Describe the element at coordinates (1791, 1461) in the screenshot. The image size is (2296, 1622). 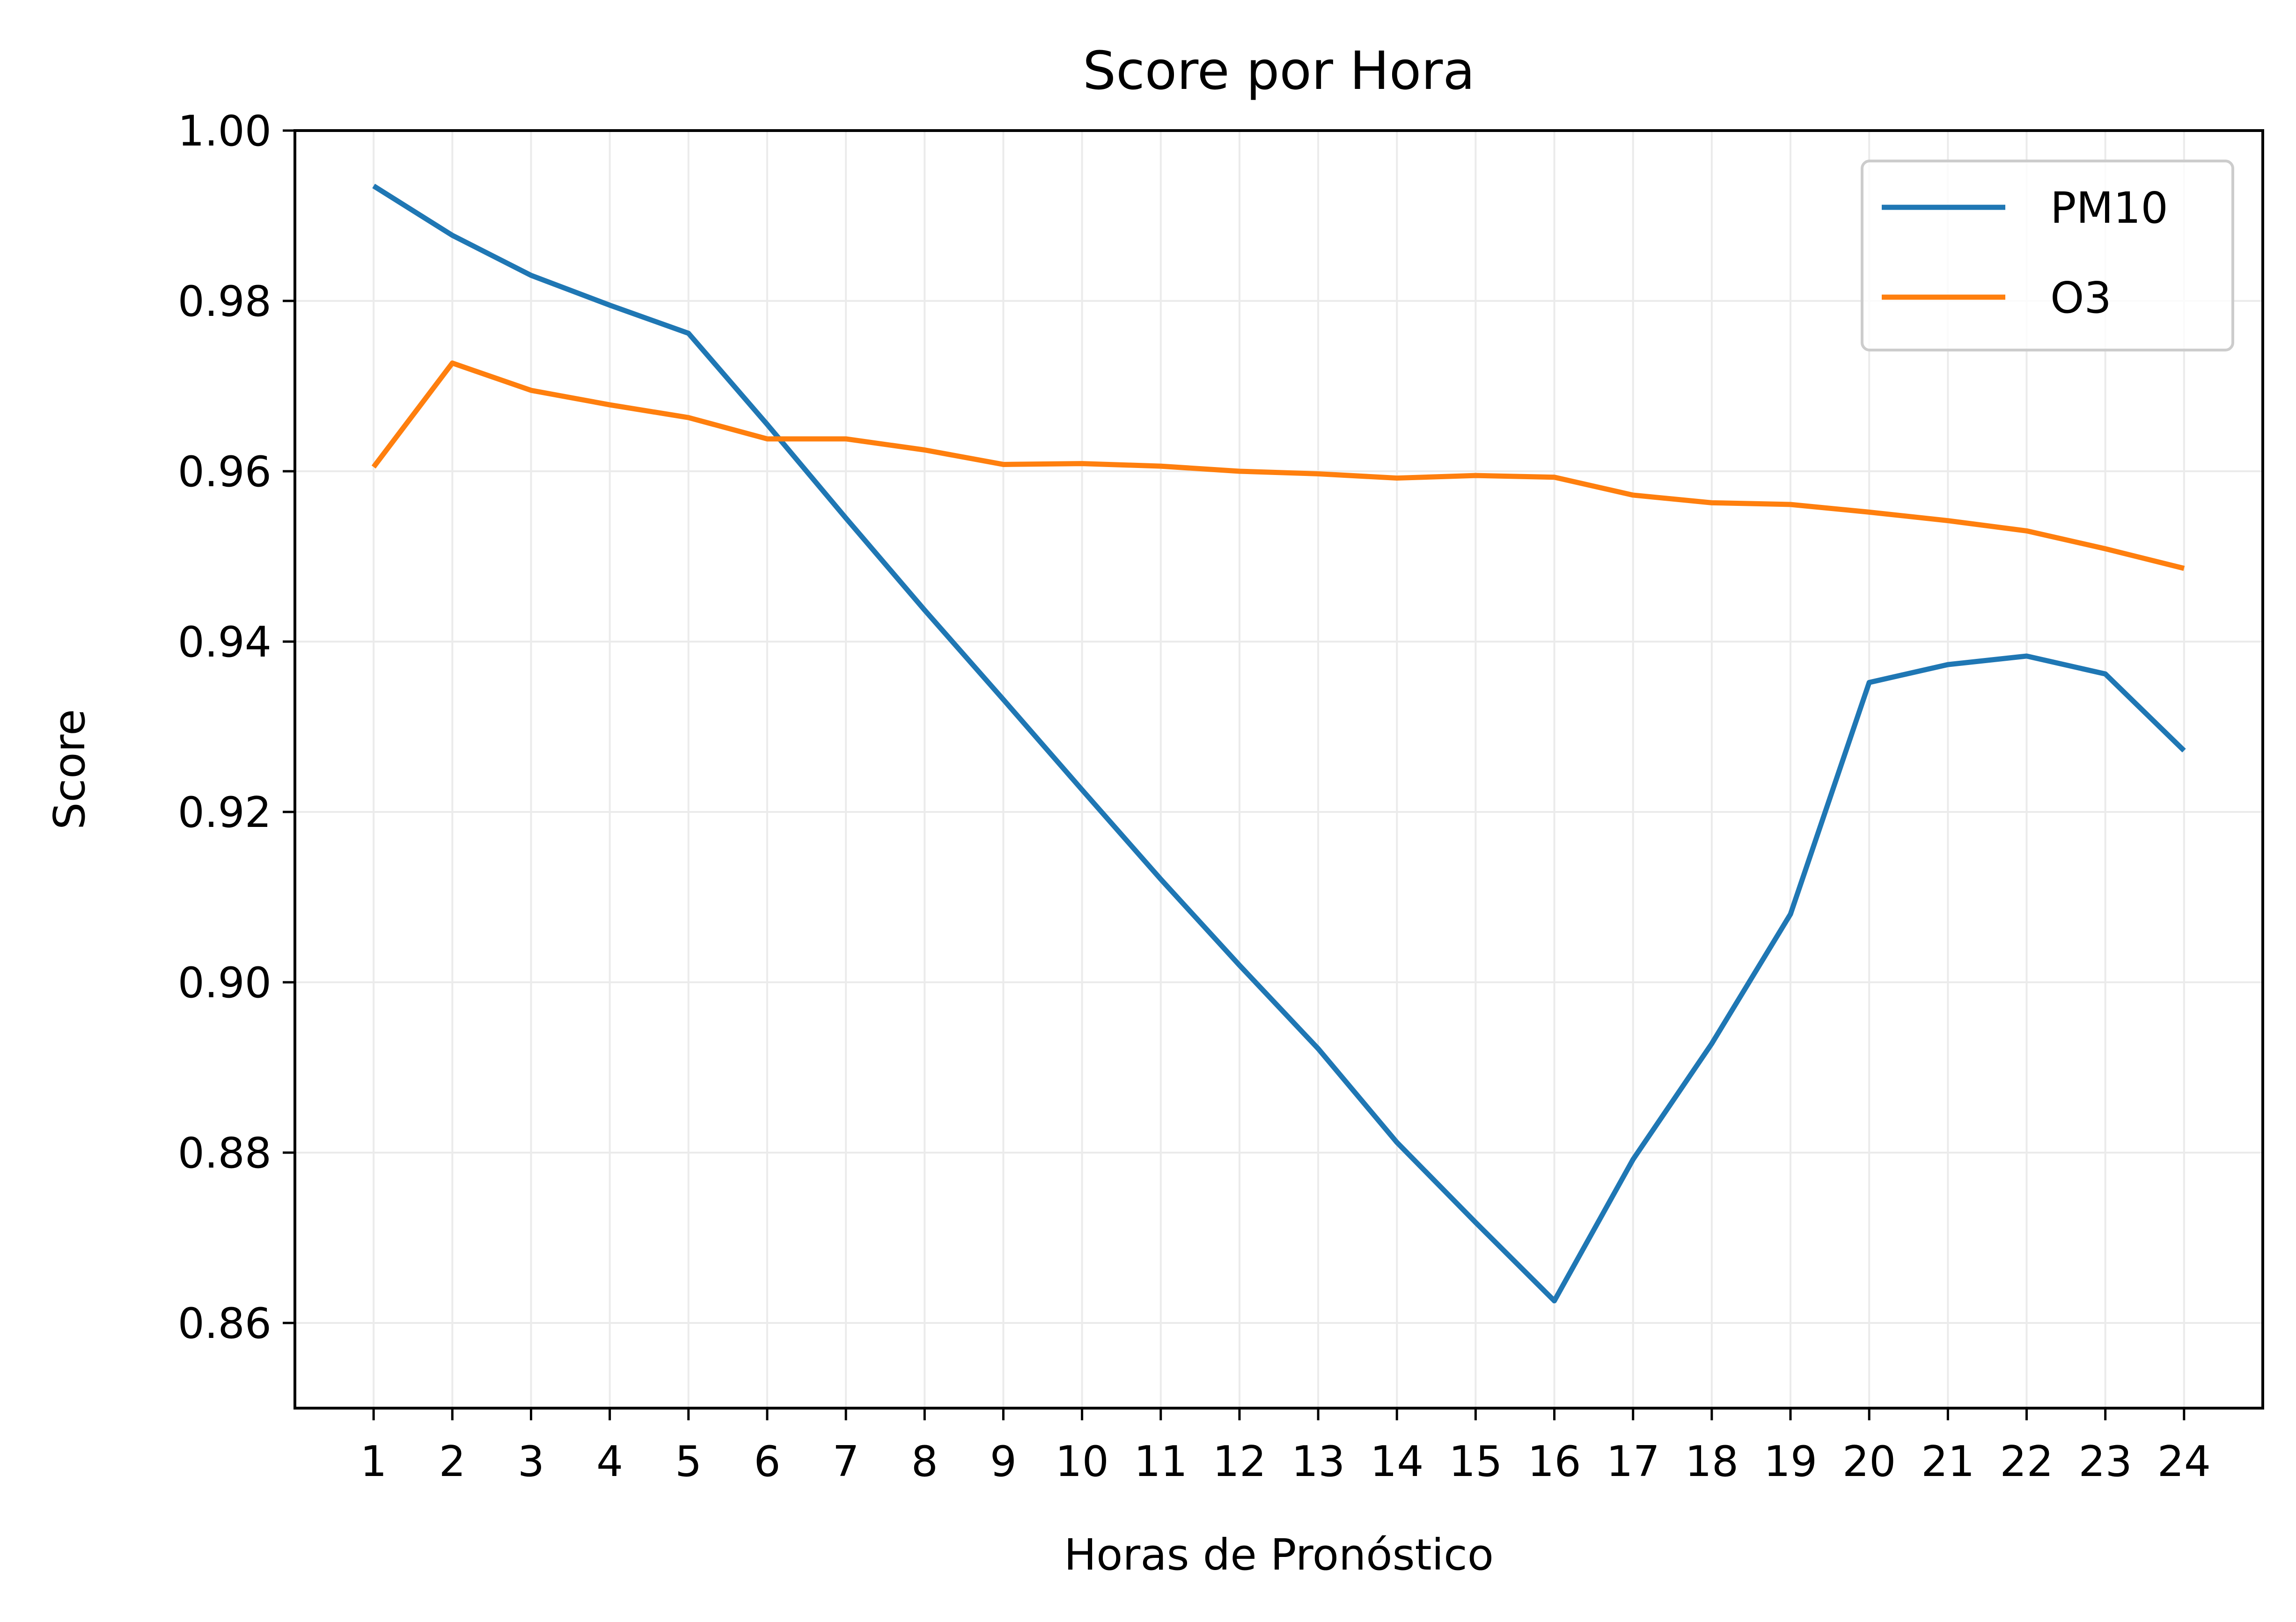
I see `x-tick-label: 19` at that location.